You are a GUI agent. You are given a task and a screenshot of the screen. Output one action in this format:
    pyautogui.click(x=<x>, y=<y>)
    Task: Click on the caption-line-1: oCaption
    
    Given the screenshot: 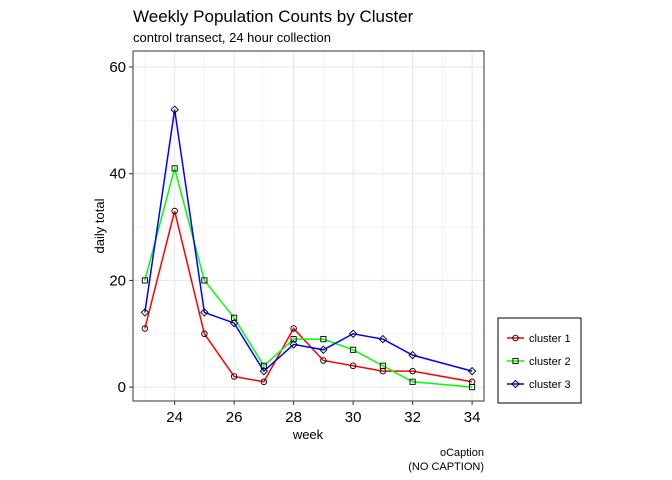 What is the action you would take?
    pyautogui.click(x=462, y=453)
    